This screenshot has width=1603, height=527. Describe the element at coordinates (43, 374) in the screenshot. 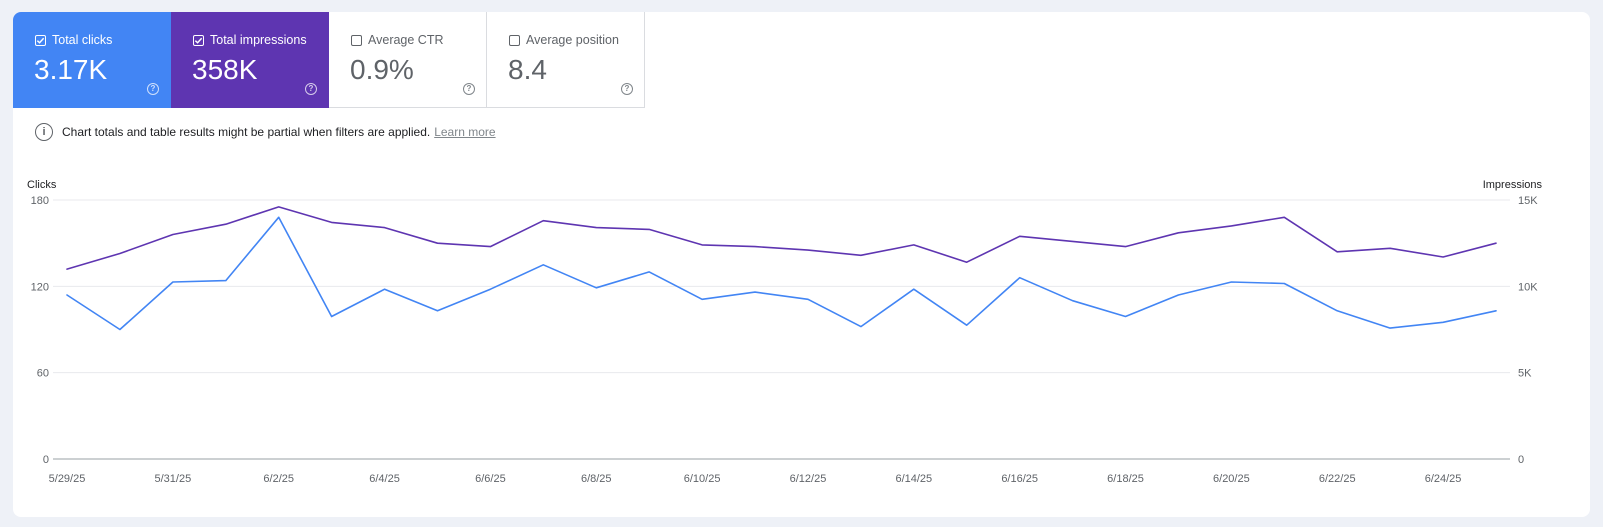

I see `y-left-tick-label: 60` at that location.